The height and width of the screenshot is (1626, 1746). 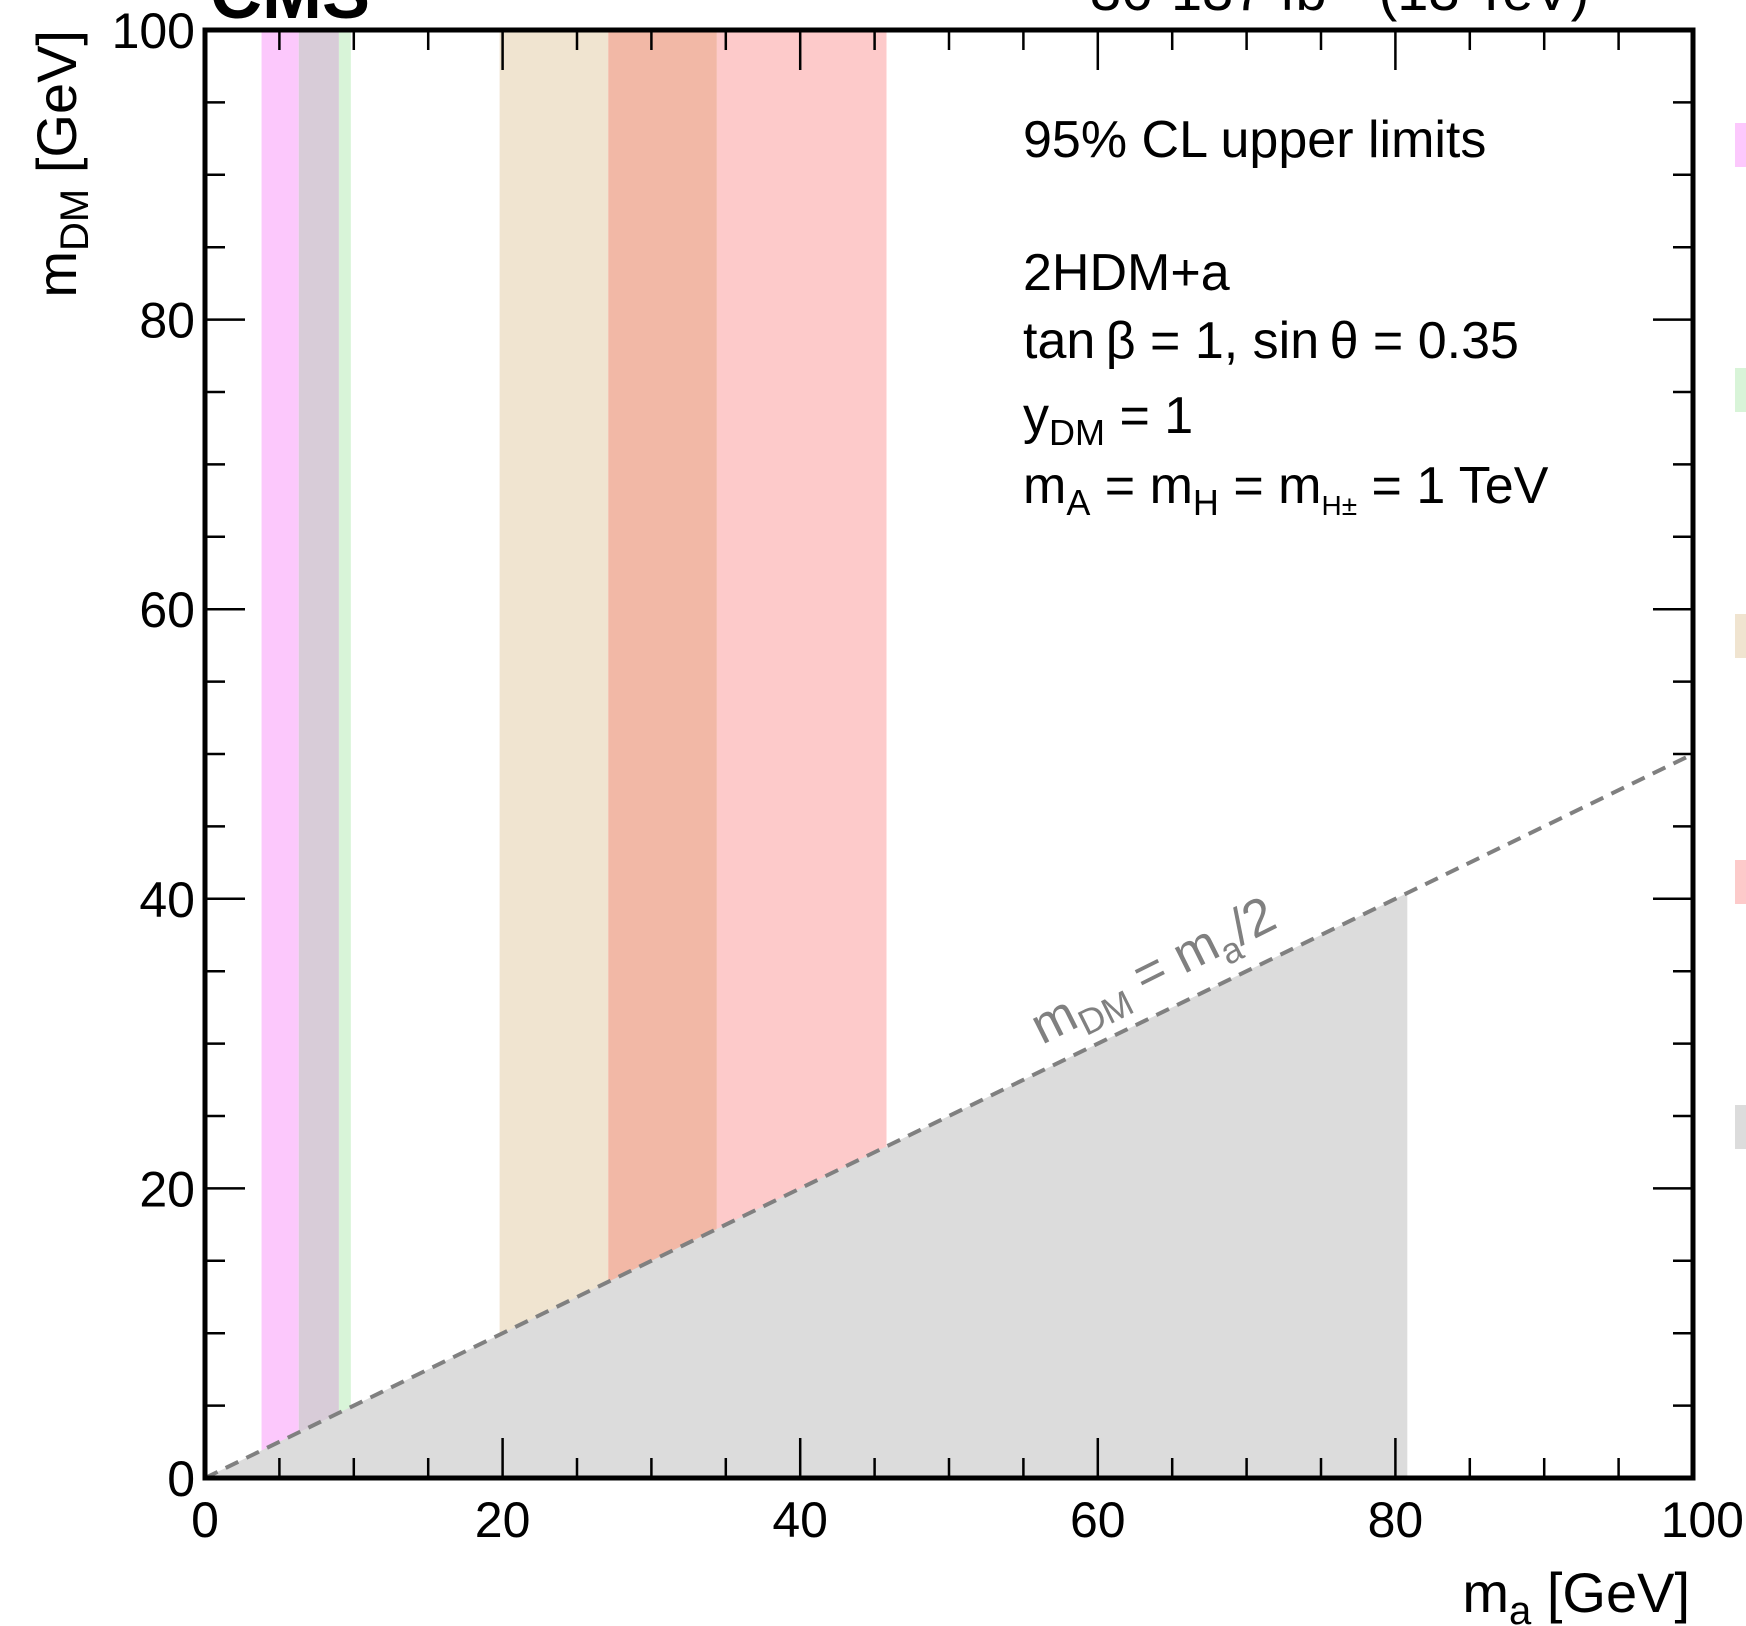 I want to click on y-tick-label: 80, so click(x=167, y=321).